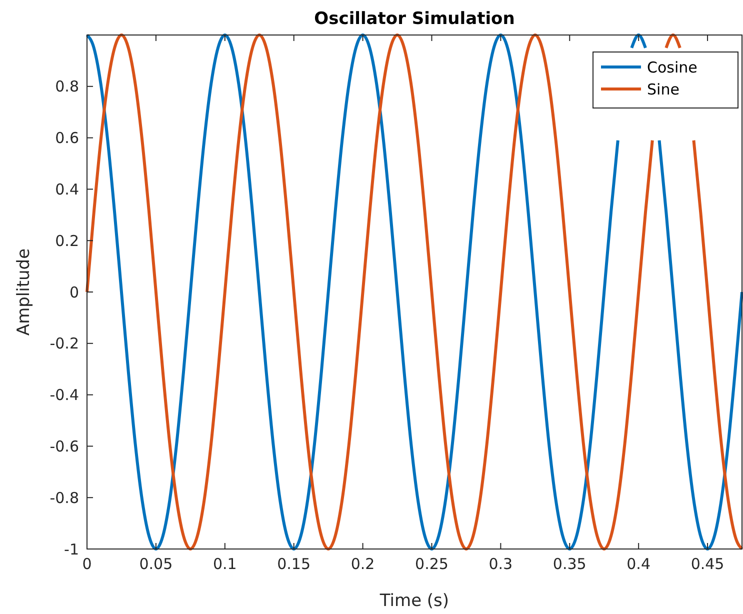 The height and width of the screenshot is (614, 743). I want to click on x-axis-title: Time (s), so click(414, 601).